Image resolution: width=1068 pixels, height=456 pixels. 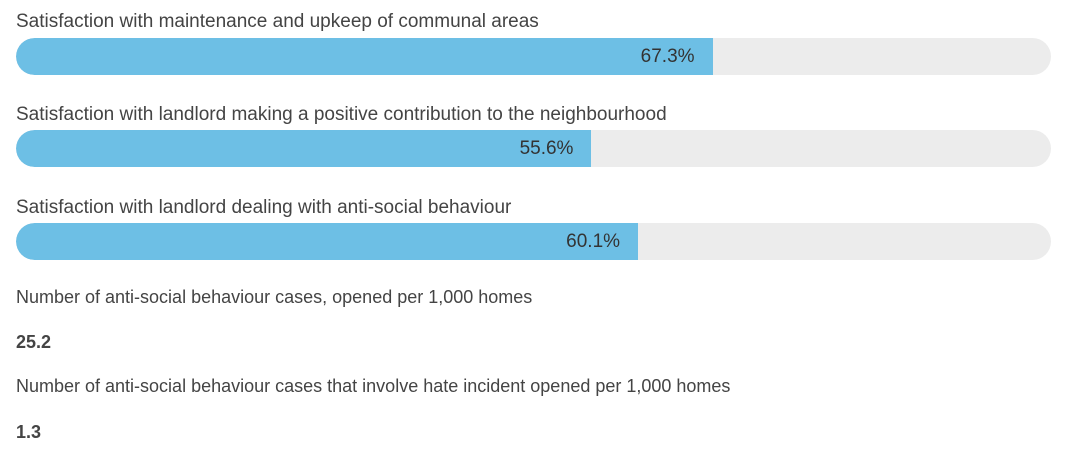 I want to click on bar-value-neighbourhood: 55.6%, so click(x=546, y=148).